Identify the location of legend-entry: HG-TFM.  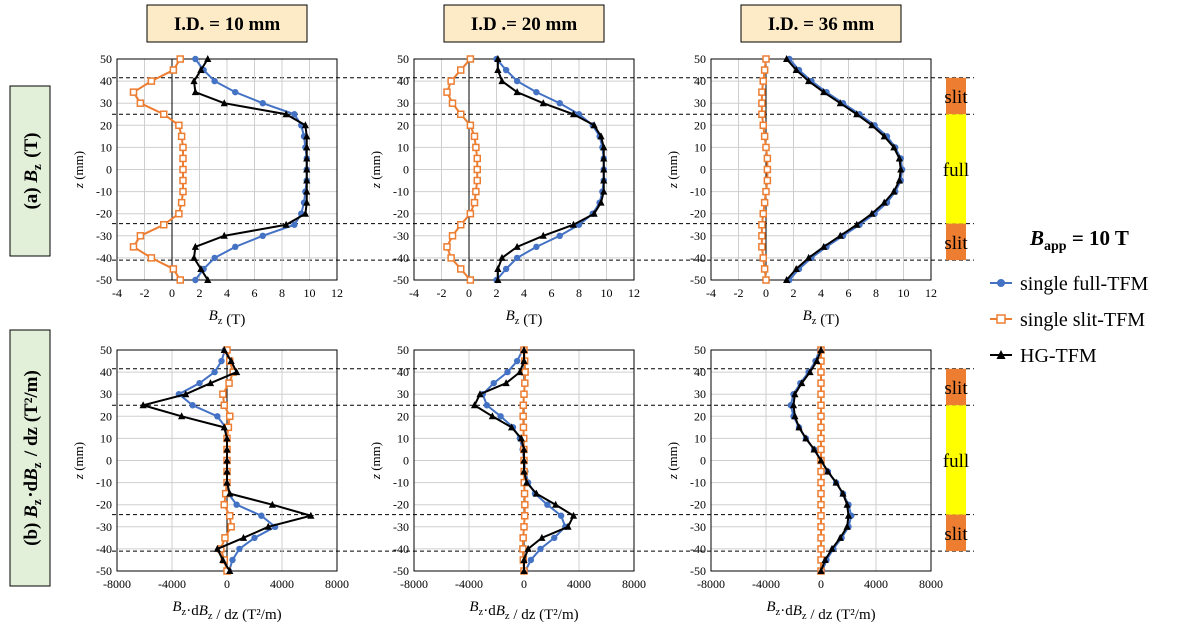
(1043, 356).